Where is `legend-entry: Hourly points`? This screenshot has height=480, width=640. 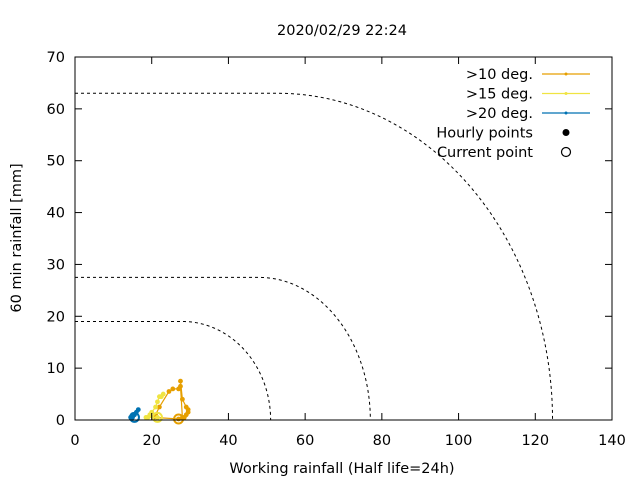
legend-entry: Hourly points is located at coordinates (503, 134).